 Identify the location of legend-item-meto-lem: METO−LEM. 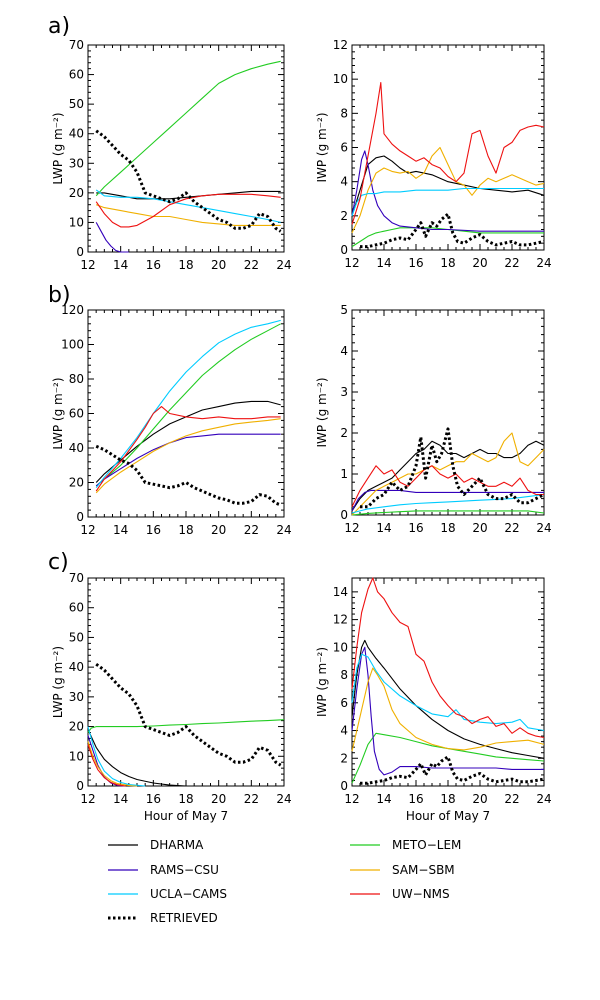
(405, 845).